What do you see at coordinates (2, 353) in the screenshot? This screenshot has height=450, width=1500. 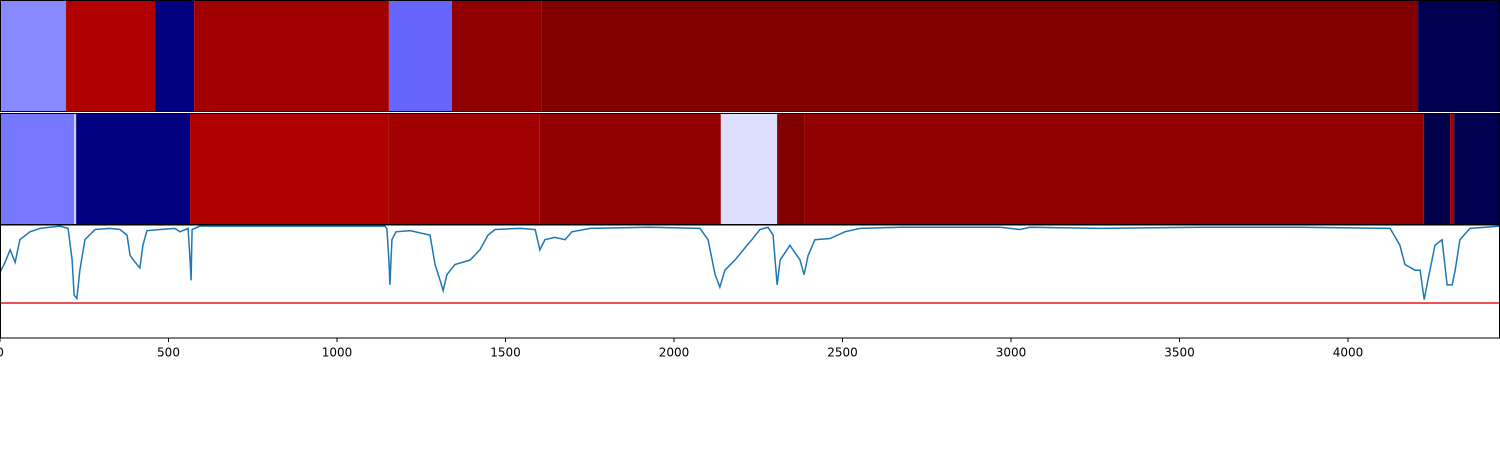 I see `x-tick-label: 0` at bounding box center [2, 353].